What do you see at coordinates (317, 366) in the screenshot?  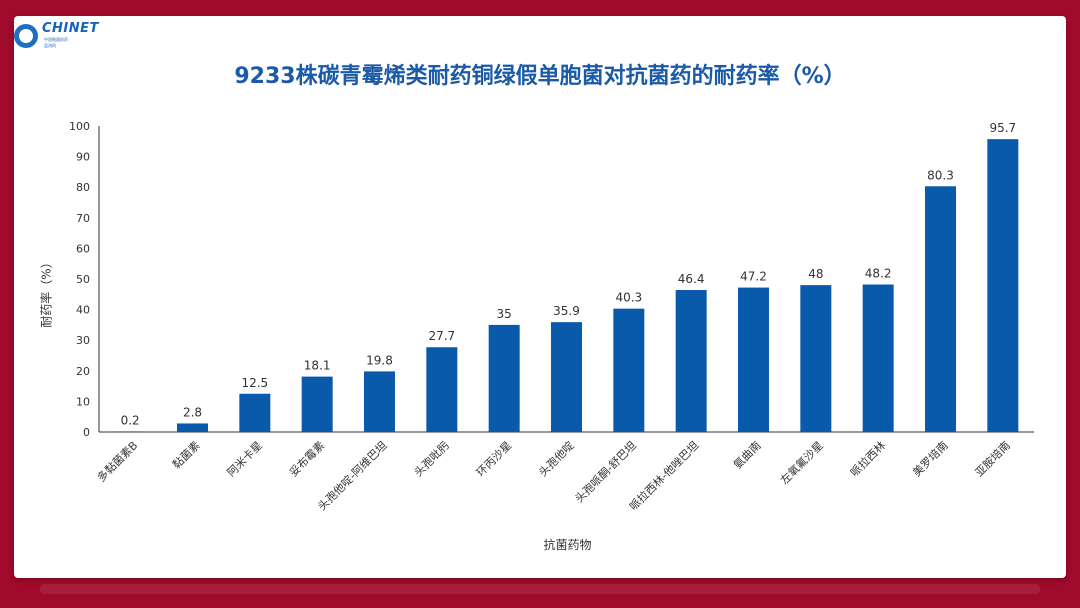 I see `data-label: 18.1` at bounding box center [317, 366].